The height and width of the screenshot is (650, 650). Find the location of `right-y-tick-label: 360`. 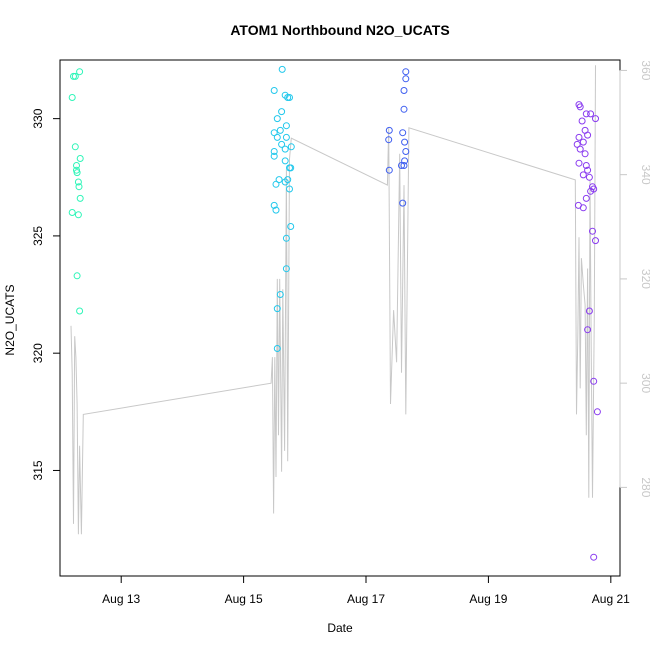

right-y-tick-label: 360 is located at coordinates (644, 70).